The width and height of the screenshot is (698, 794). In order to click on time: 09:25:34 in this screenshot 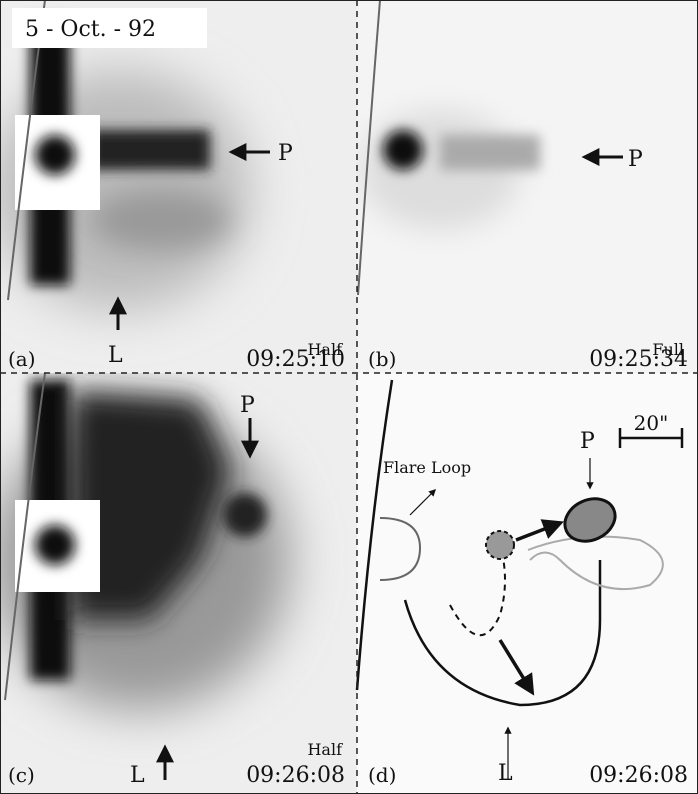, I will do `click(638, 359)`.